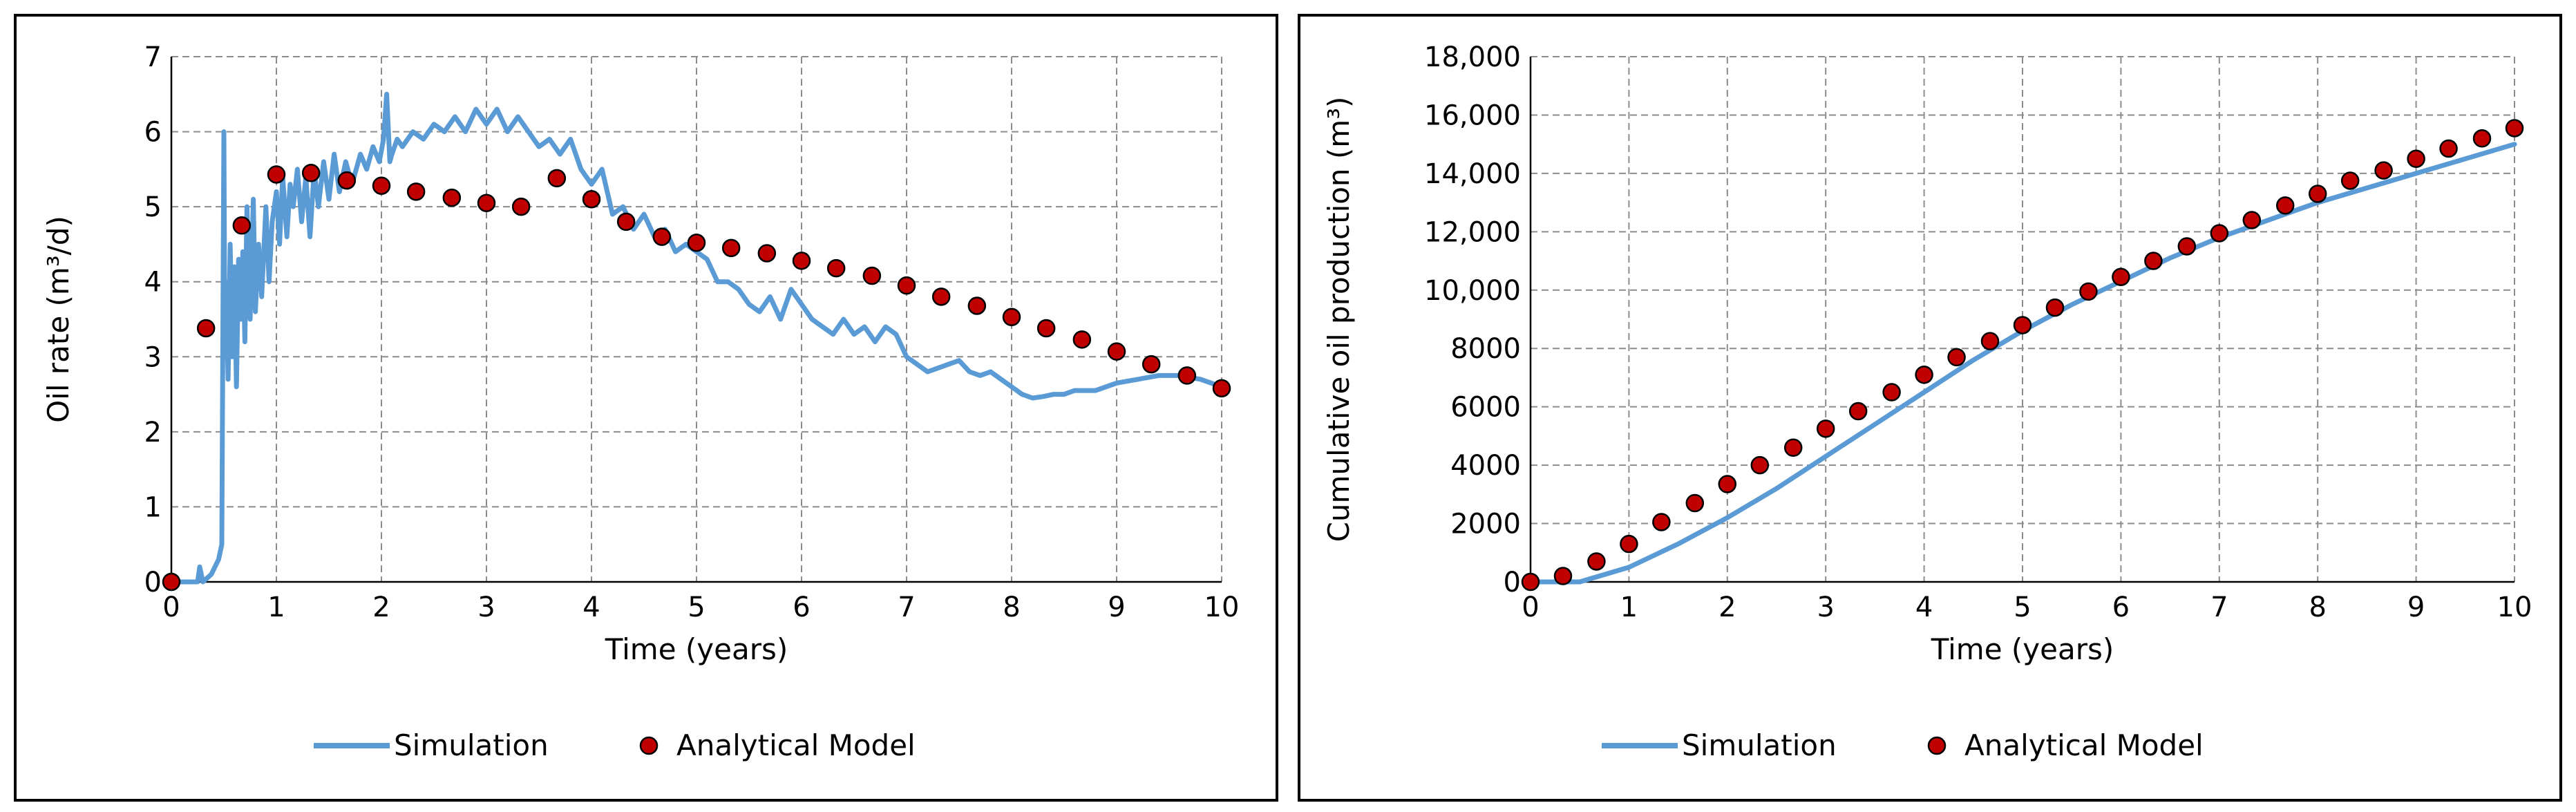 Image resolution: width=2576 pixels, height=812 pixels. What do you see at coordinates (153, 507) in the screenshot?
I see `y-tick-label: 1` at bounding box center [153, 507].